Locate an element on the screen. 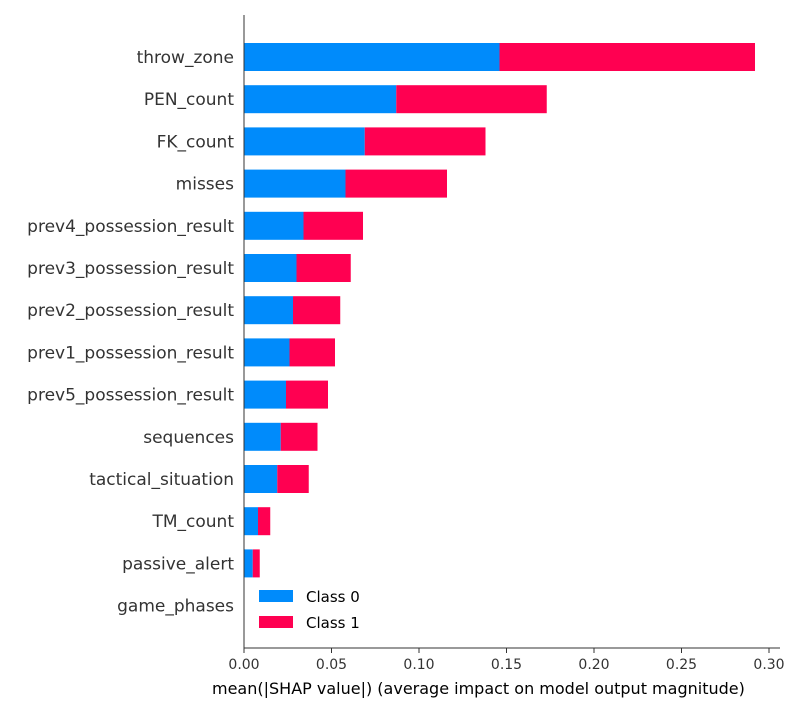  bar-class-1-sequences is located at coordinates (299, 436).